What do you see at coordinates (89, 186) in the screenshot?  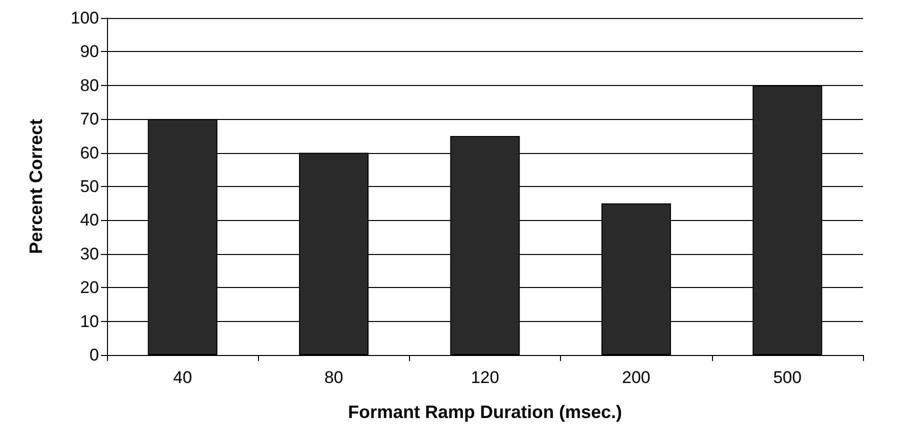 I see `y-tick-label: 50` at bounding box center [89, 186].